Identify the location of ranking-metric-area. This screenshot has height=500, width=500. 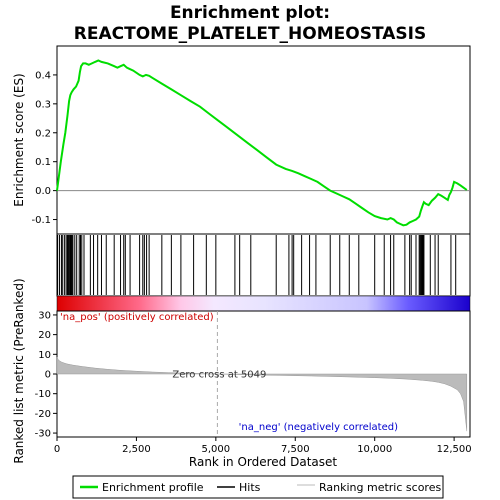
(262, 394).